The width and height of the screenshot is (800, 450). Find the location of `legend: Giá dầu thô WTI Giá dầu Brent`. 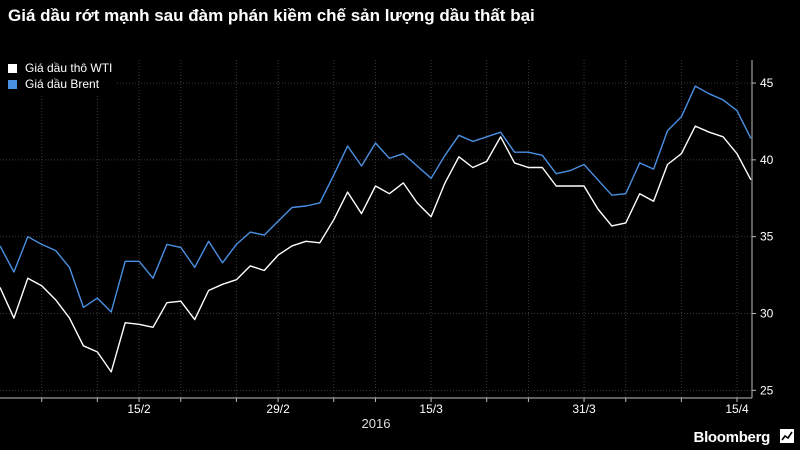

legend: Giá dầu thô WTI Giá dầu Brent is located at coordinates (58, 78).